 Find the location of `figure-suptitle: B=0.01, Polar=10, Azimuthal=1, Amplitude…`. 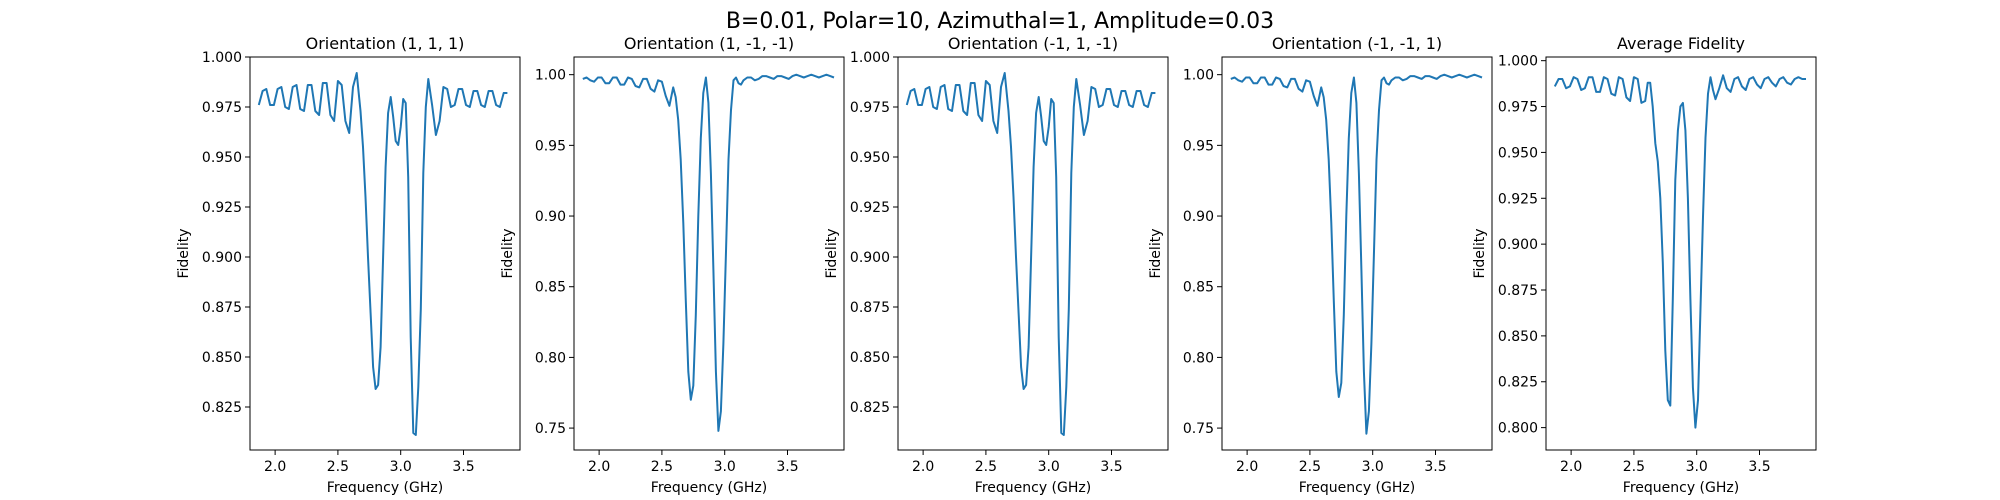

figure-suptitle: B=0.01, Polar=10, Azimuthal=1, Amplitude… is located at coordinates (1000, 21).